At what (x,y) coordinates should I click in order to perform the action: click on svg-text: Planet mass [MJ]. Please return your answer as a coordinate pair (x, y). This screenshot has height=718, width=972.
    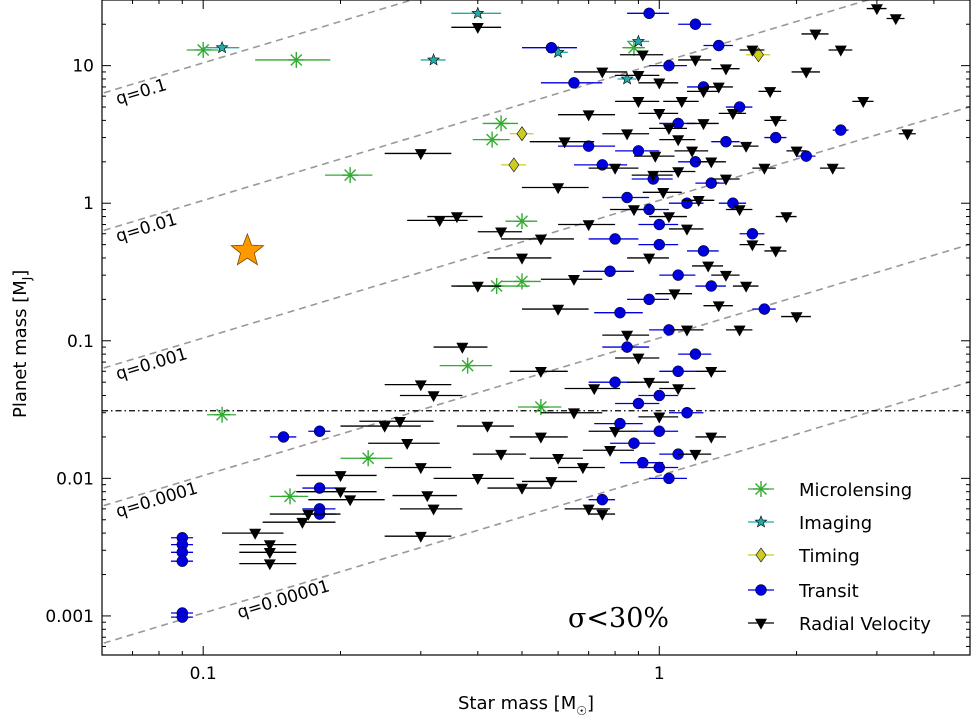
    Looking at the image, I should click on (22, 344).